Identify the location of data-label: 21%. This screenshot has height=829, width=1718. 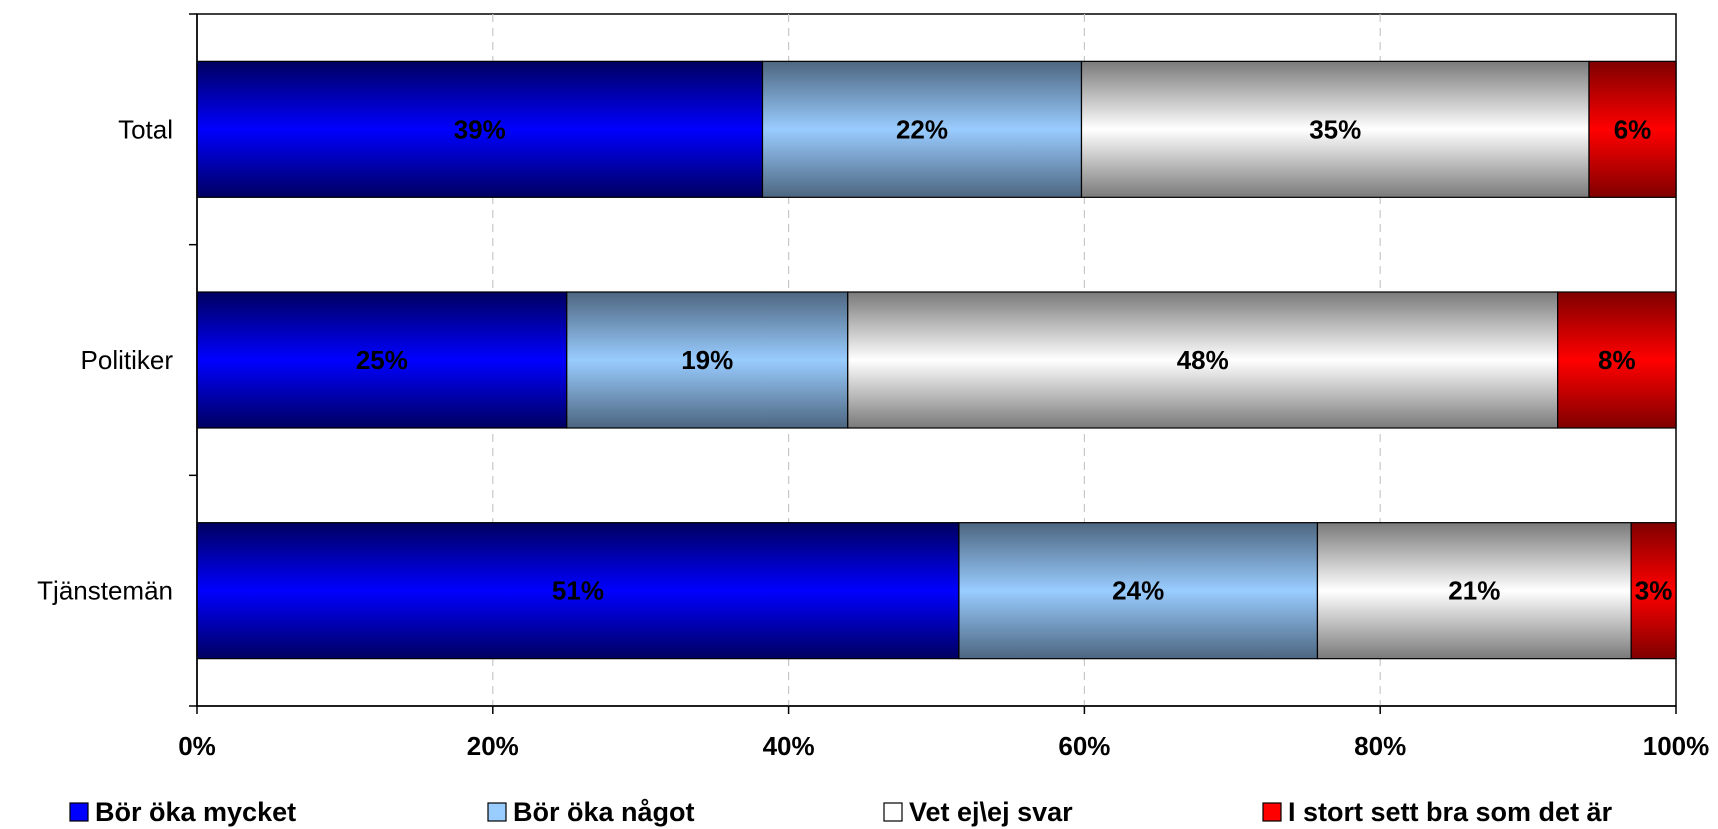
(1474, 591).